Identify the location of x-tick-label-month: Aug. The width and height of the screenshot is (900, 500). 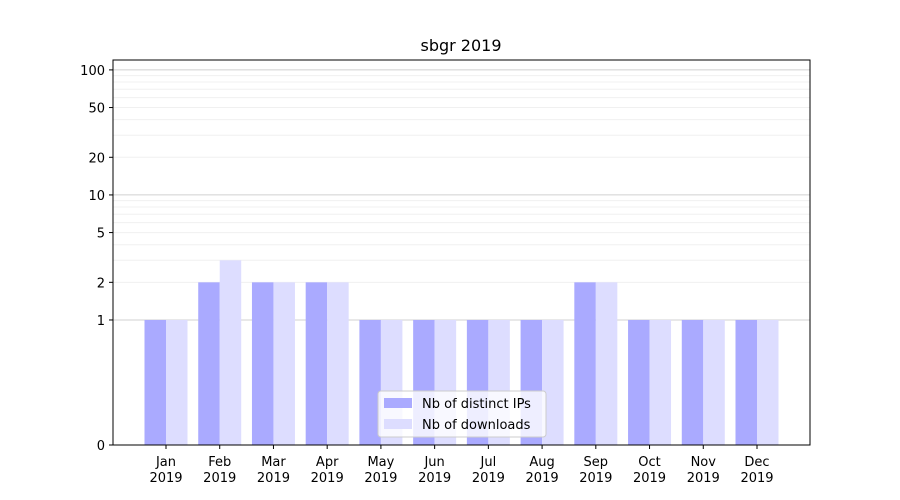
(541, 462).